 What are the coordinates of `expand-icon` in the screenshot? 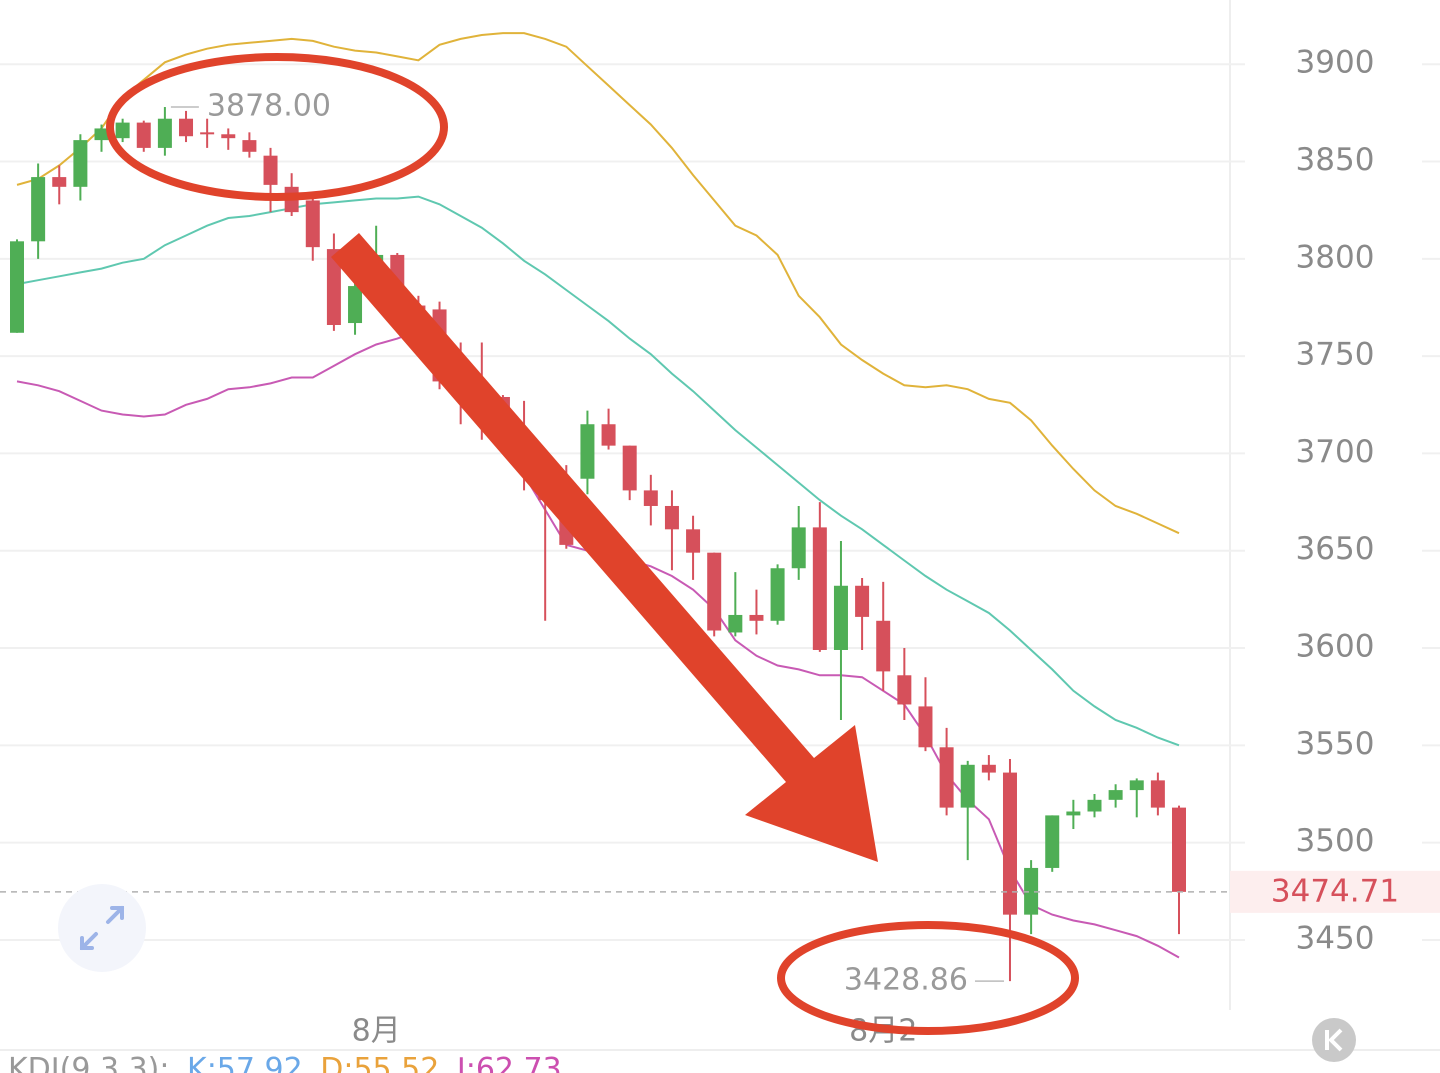 It's located at (102, 928).